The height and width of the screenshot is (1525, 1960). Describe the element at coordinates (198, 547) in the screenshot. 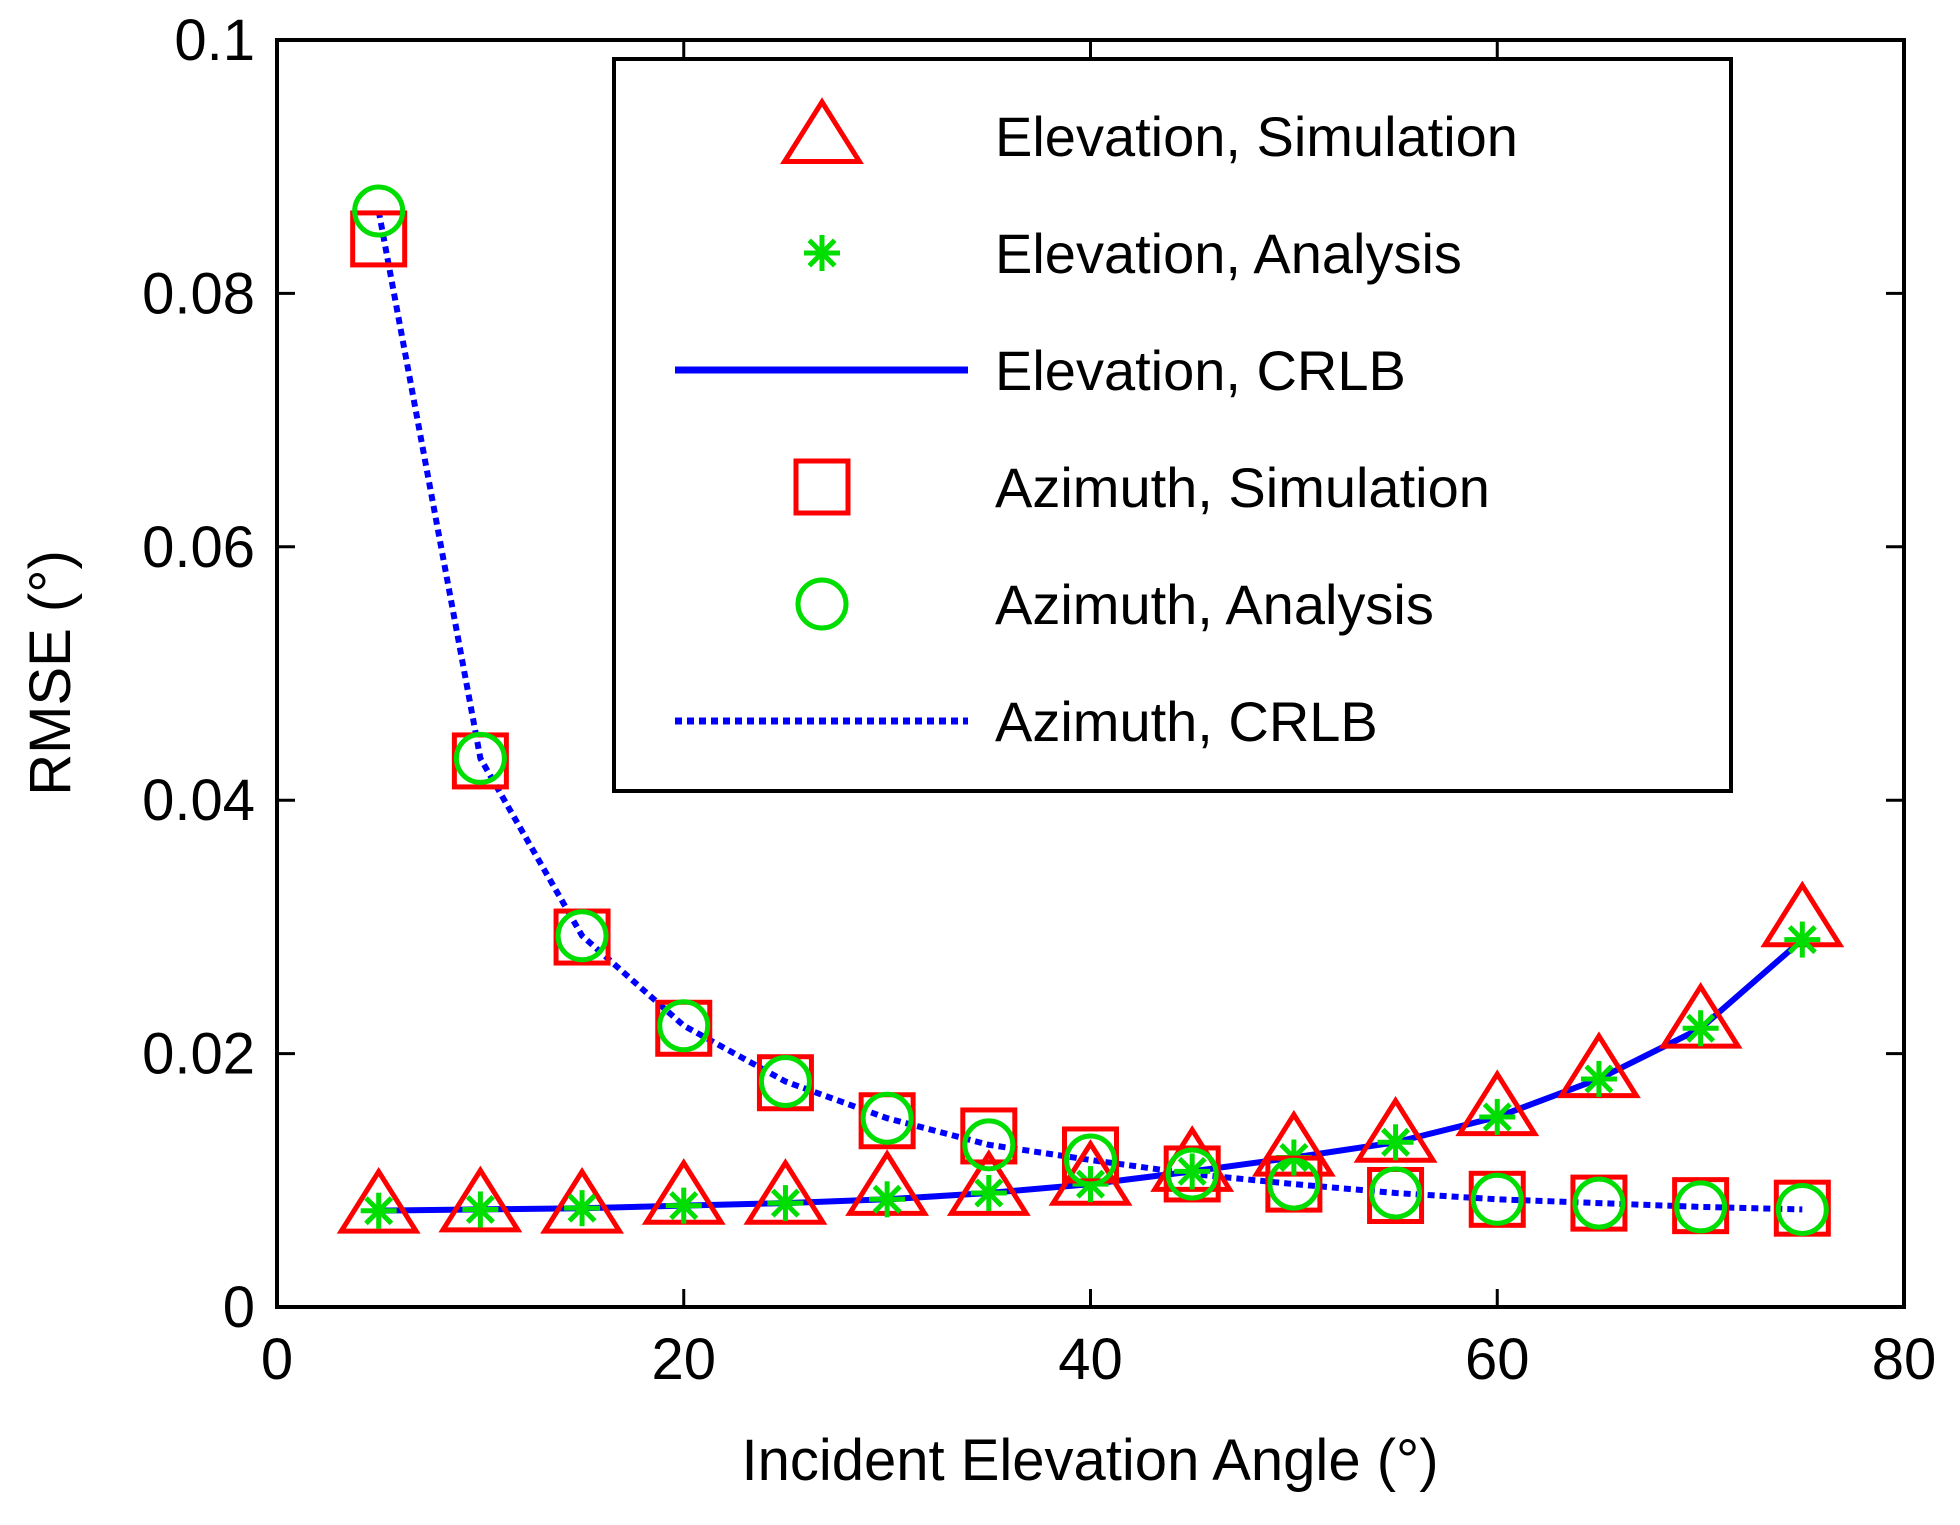

I see `y-tick-label: 0.06` at that location.